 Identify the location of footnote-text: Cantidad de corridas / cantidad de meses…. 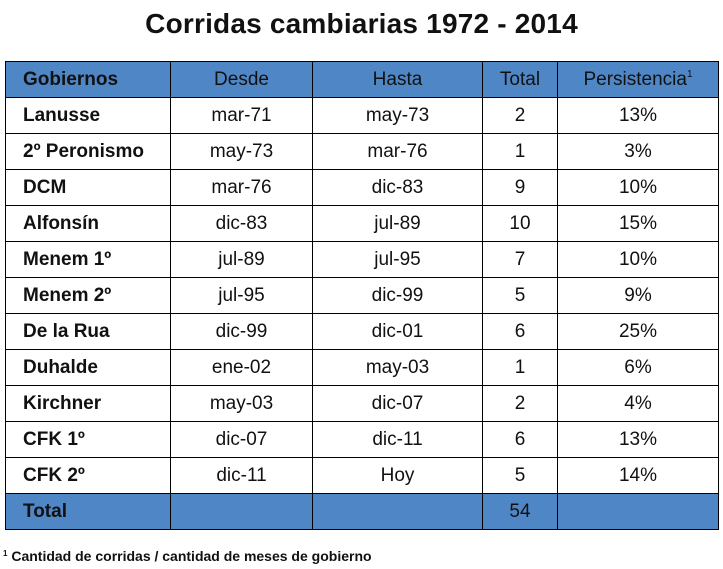
(191, 556).